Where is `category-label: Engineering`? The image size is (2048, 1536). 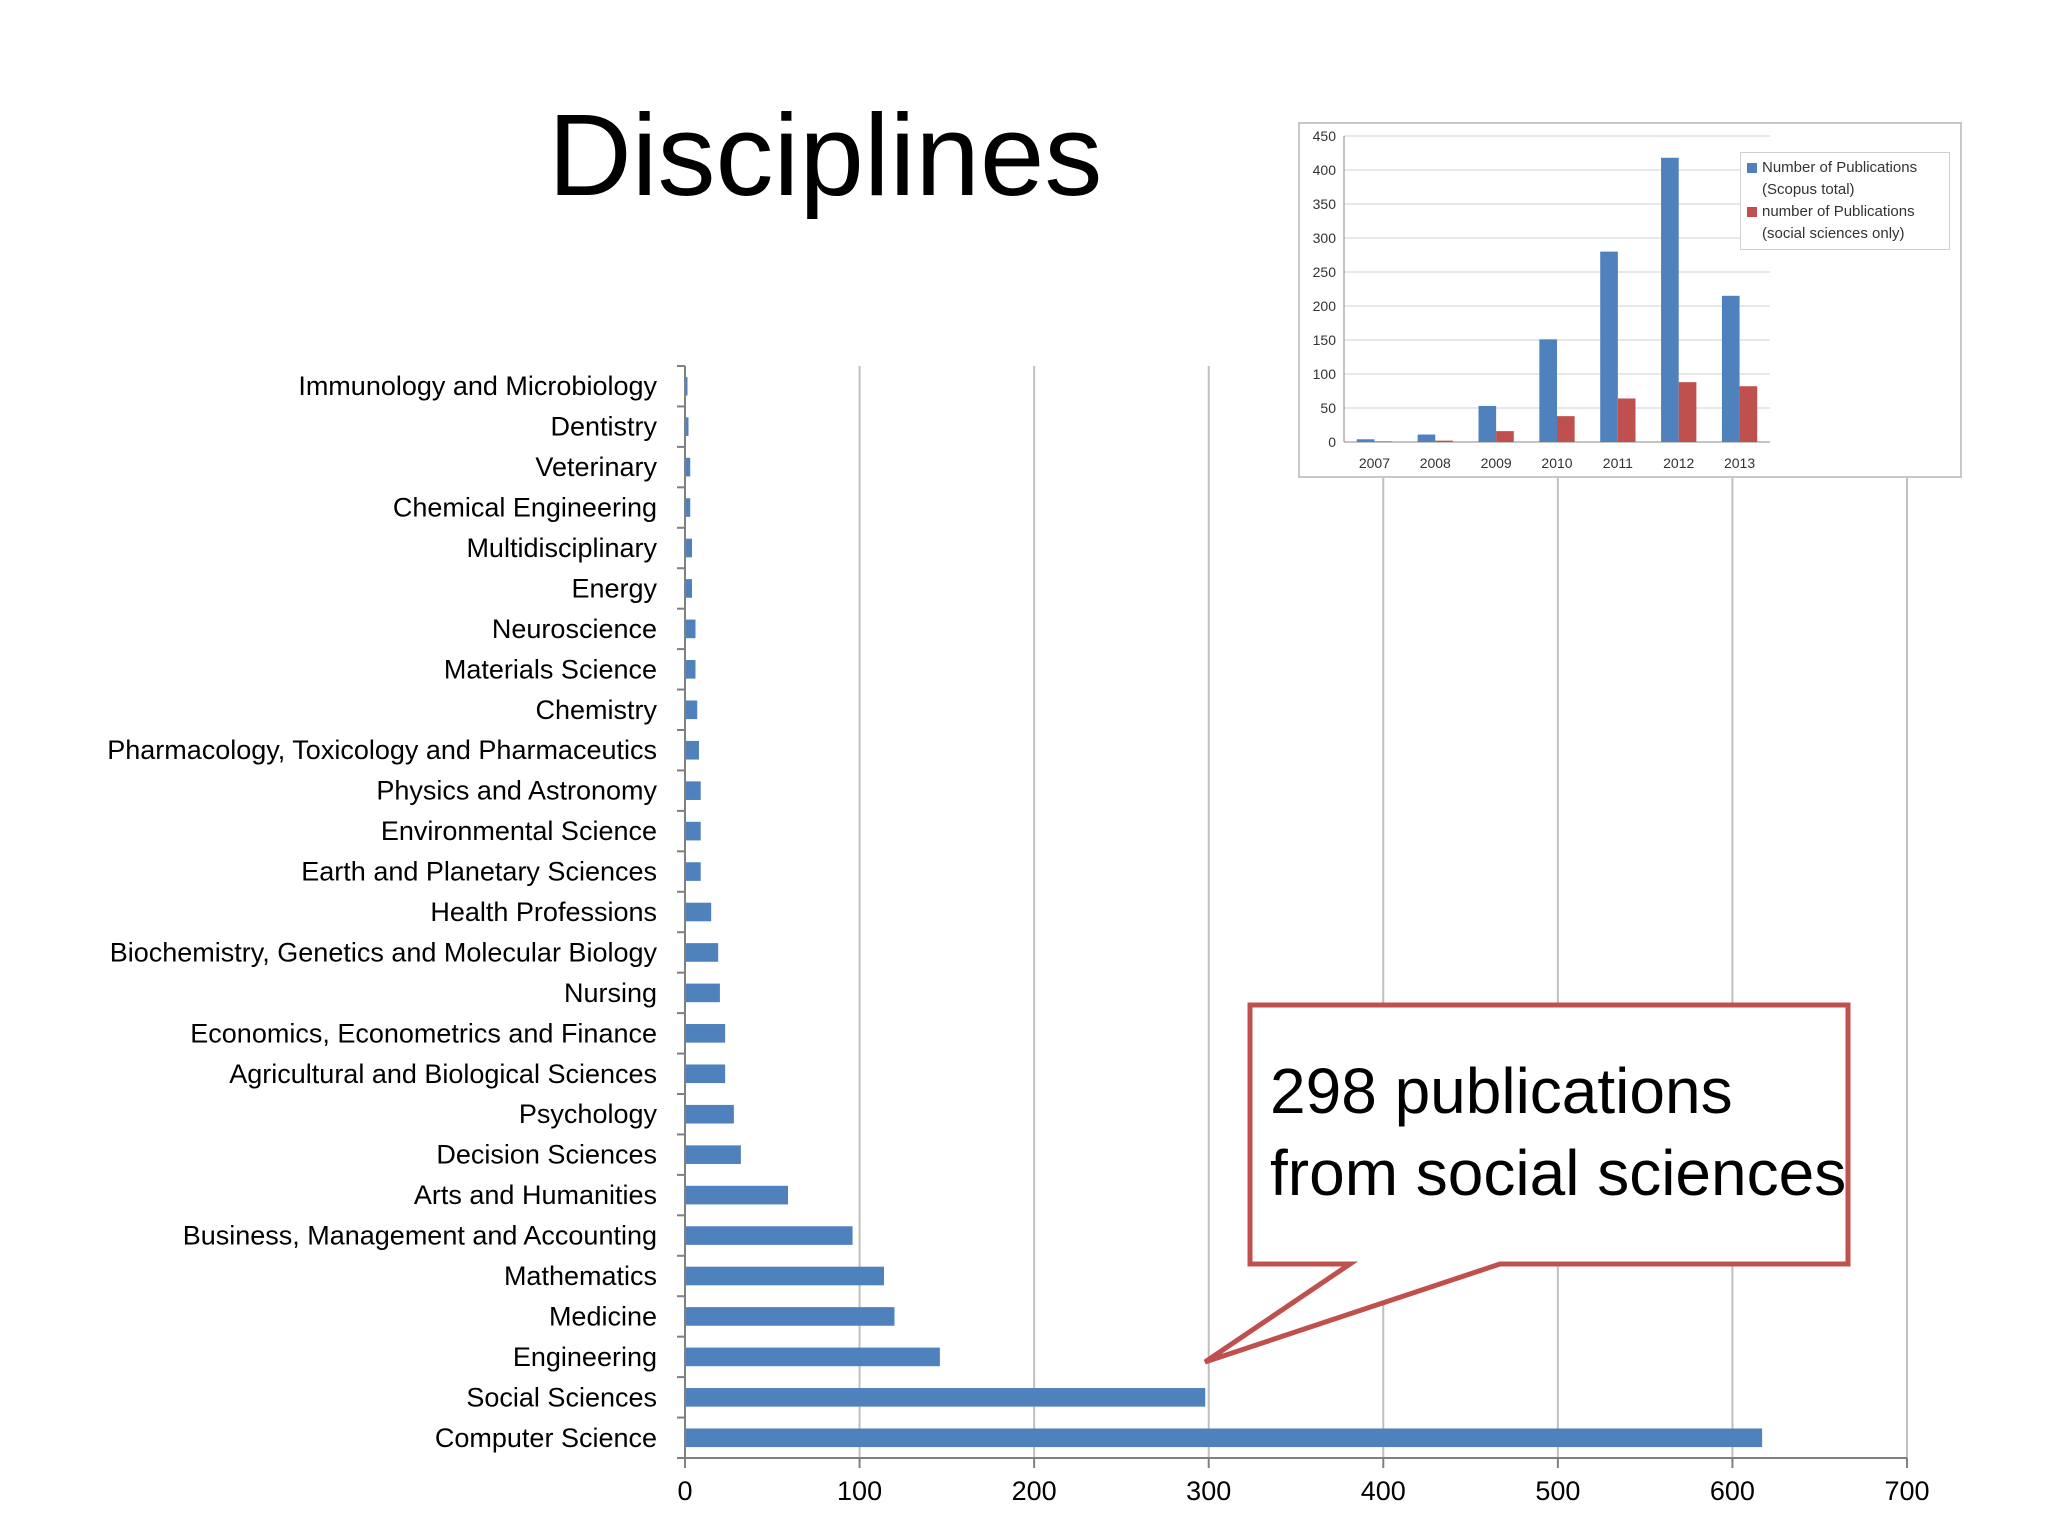
category-label: Engineering is located at coordinates (585, 1357).